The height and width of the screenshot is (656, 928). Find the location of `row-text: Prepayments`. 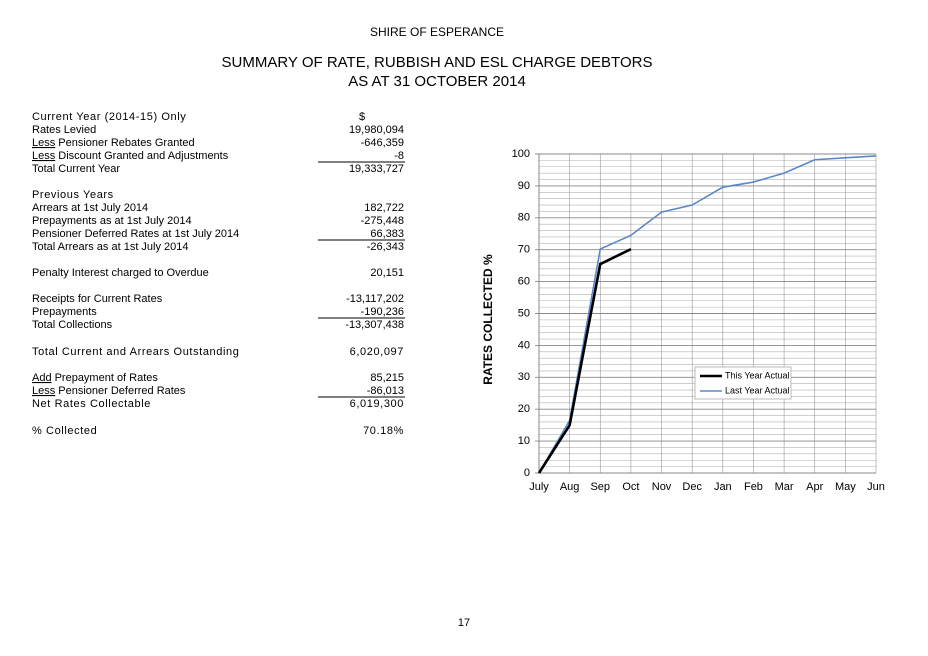

row-text: Prepayments is located at coordinates (64, 312).